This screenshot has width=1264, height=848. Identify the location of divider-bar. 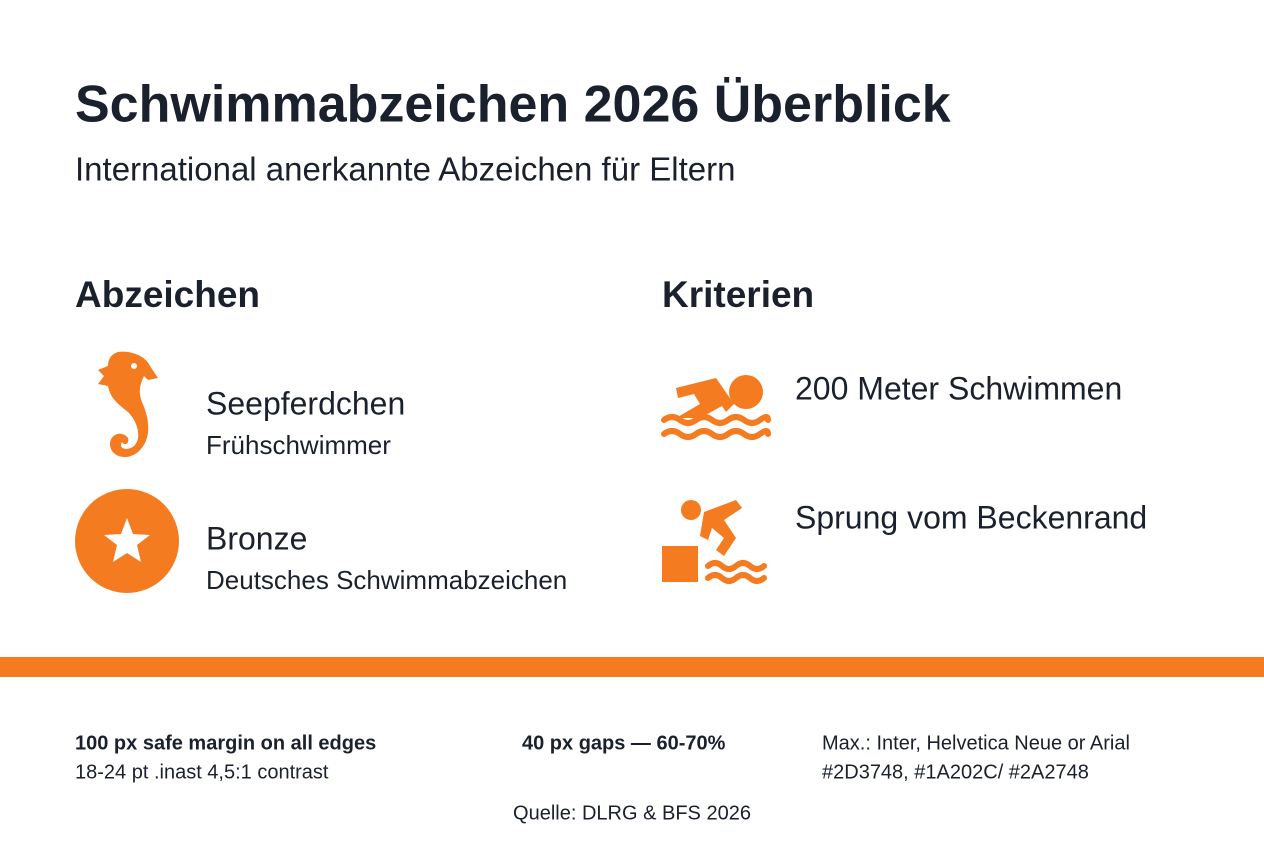
(632, 667).